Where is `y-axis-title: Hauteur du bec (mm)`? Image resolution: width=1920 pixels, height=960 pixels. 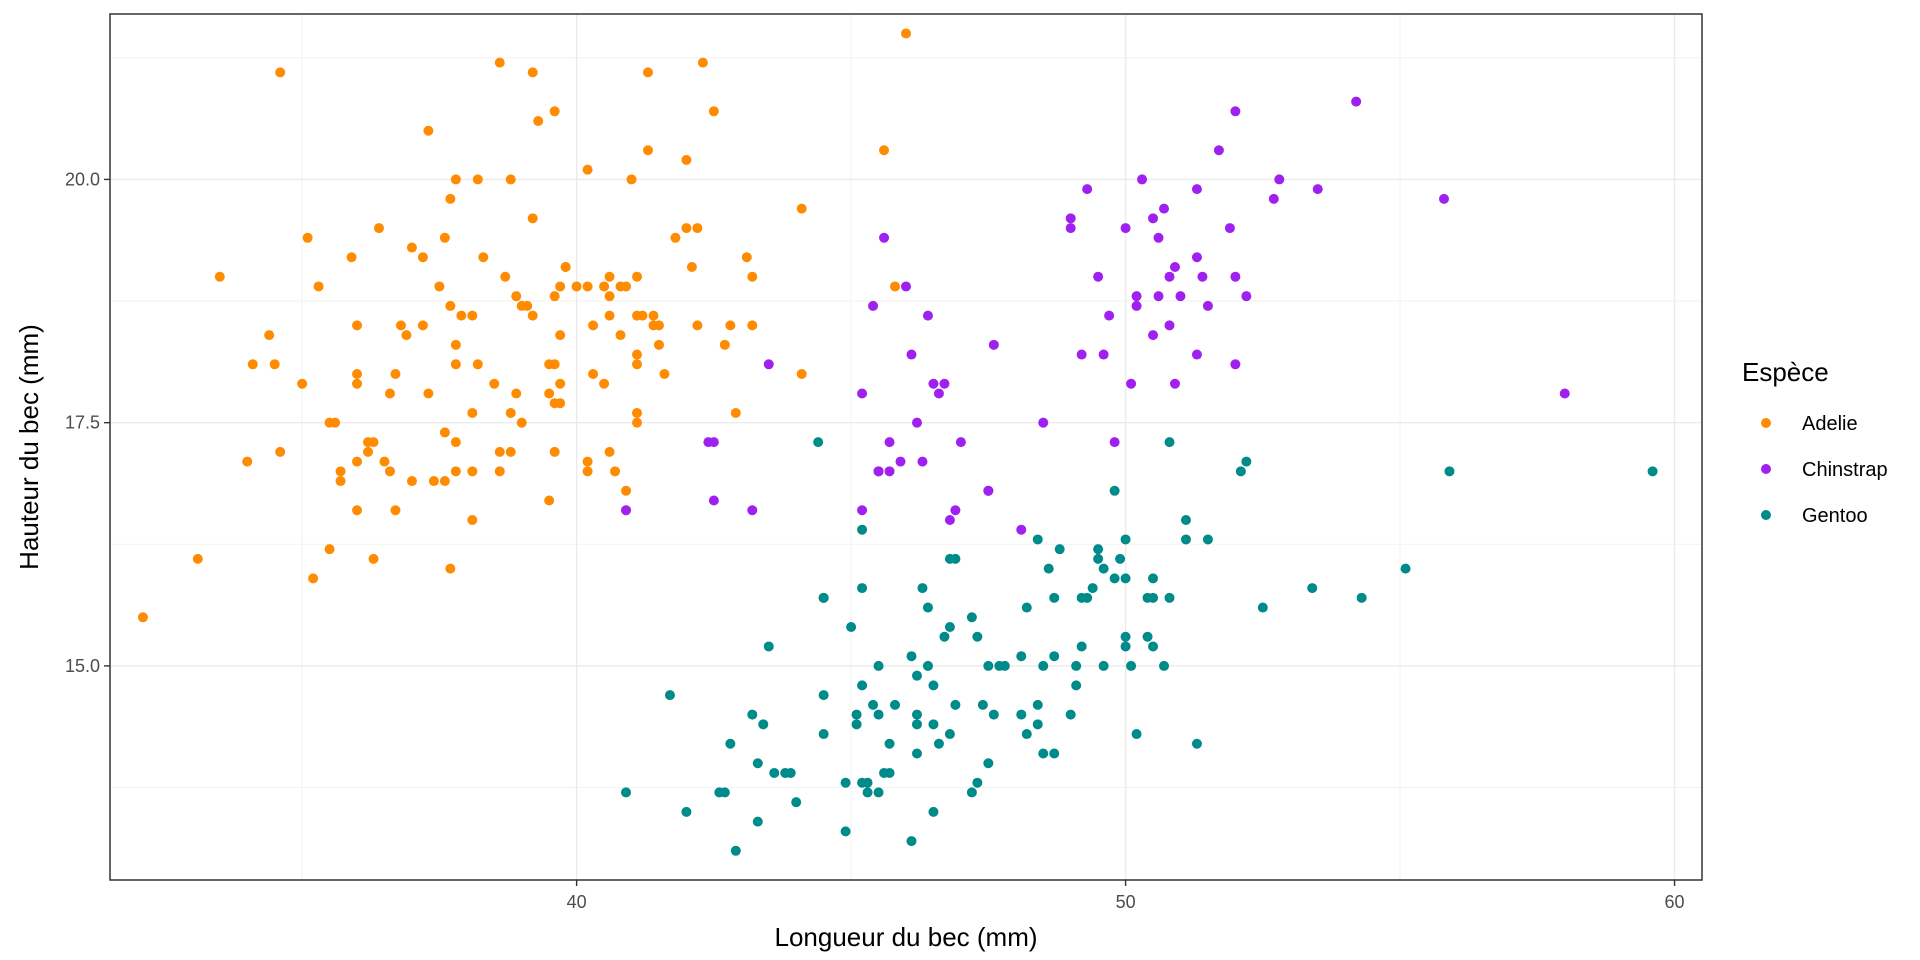
y-axis-title: Hauteur du bec (mm) is located at coordinates (29, 447).